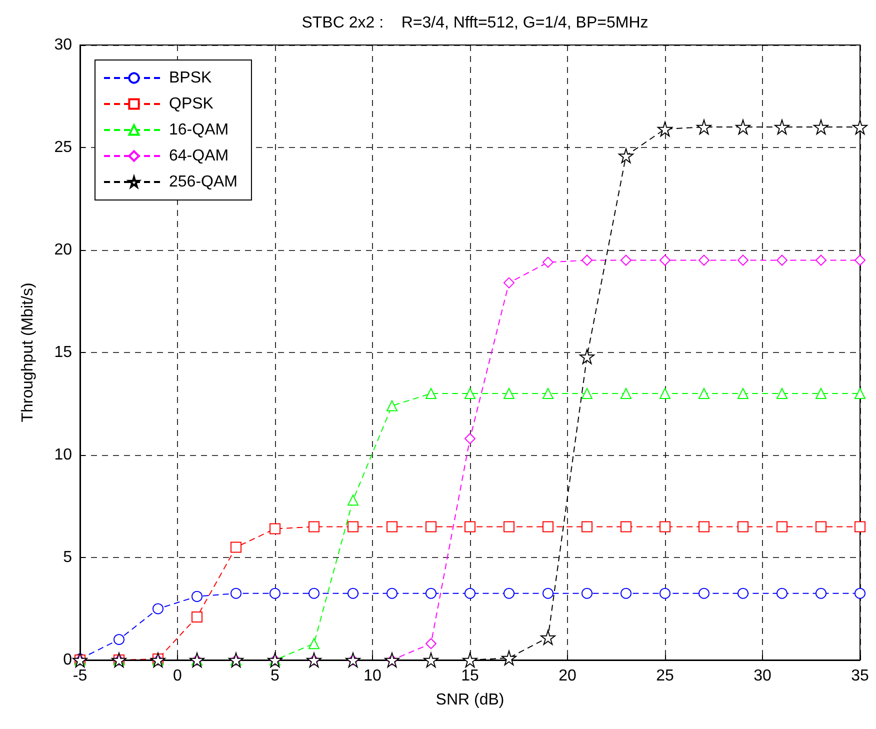 The image size is (876, 729). I want to click on y-tick-label: 10, so click(63, 455).